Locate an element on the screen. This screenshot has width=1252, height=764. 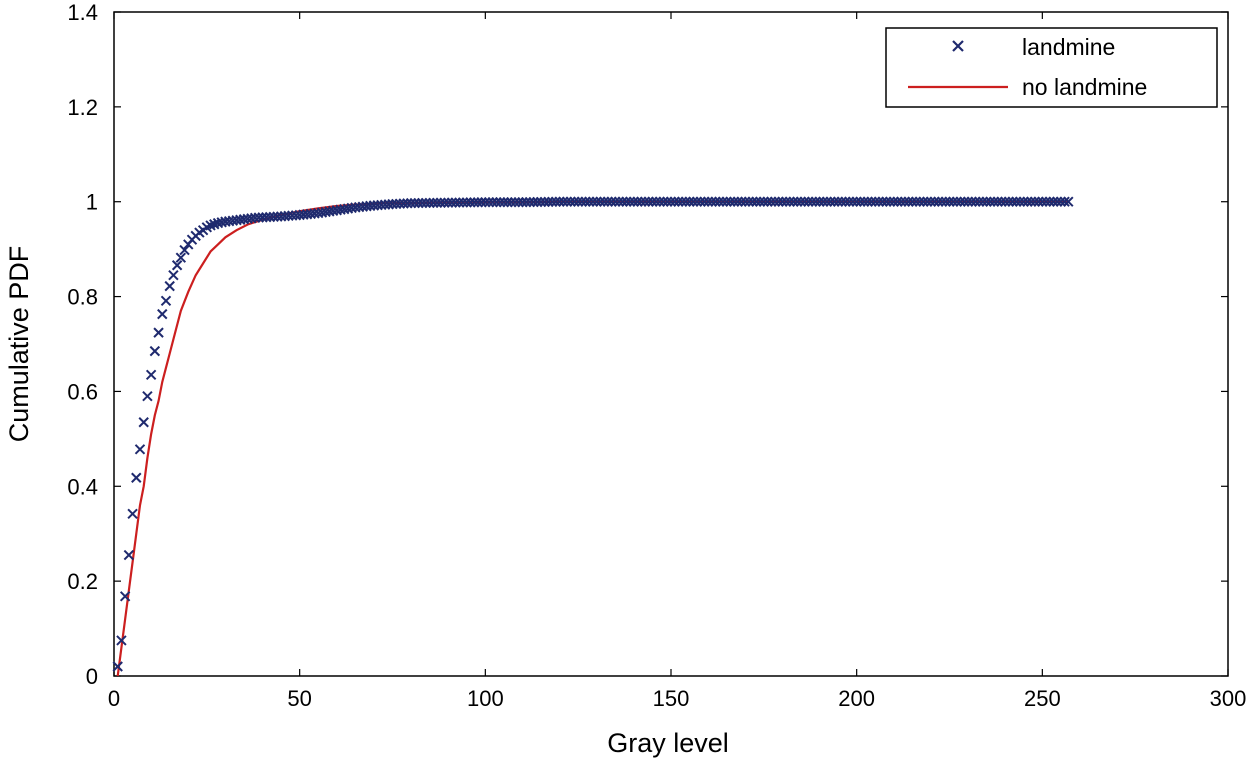
y-tick-label: 1.4 is located at coordinates (82, 12).